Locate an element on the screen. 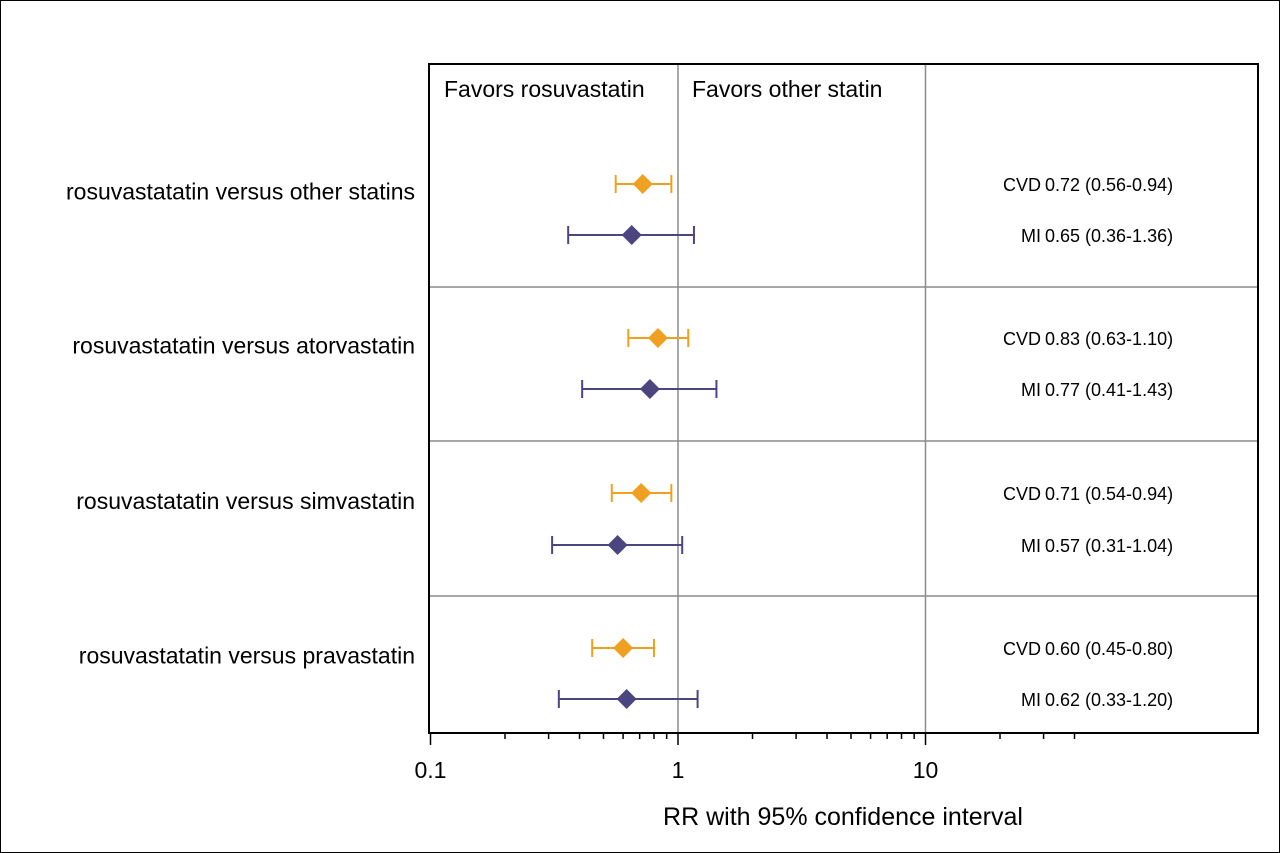 The width and height of the screenshot is (1280, 853). estimate-text: 0.72 (0.56-0.94) is located at coordinates (1109, 185).